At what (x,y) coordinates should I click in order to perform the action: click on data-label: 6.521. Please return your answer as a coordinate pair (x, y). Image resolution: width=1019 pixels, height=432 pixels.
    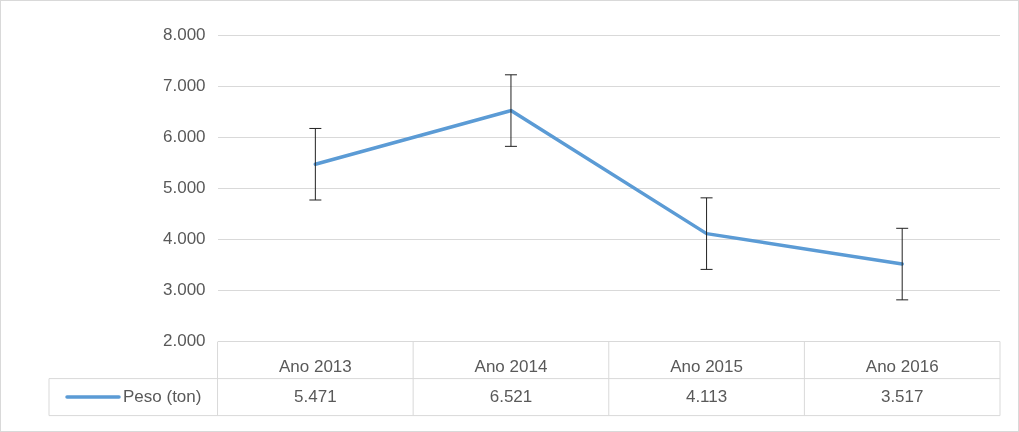
    Looking at the image, I should click on (511, 396).